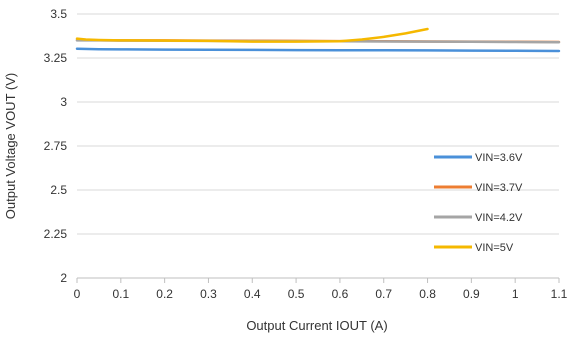  I want to click on y-tick-label: 3, so click(63, 102).